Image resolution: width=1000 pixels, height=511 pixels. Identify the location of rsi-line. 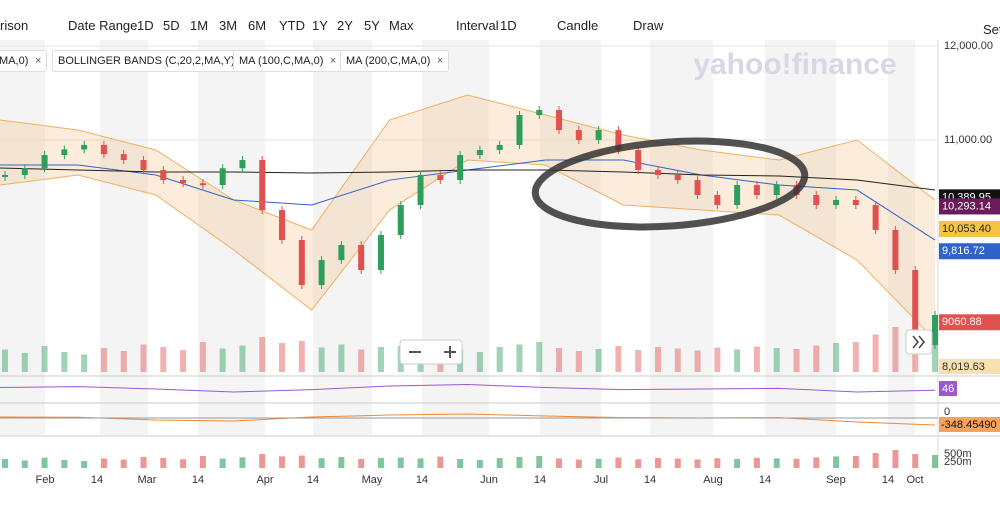
(468, 388).